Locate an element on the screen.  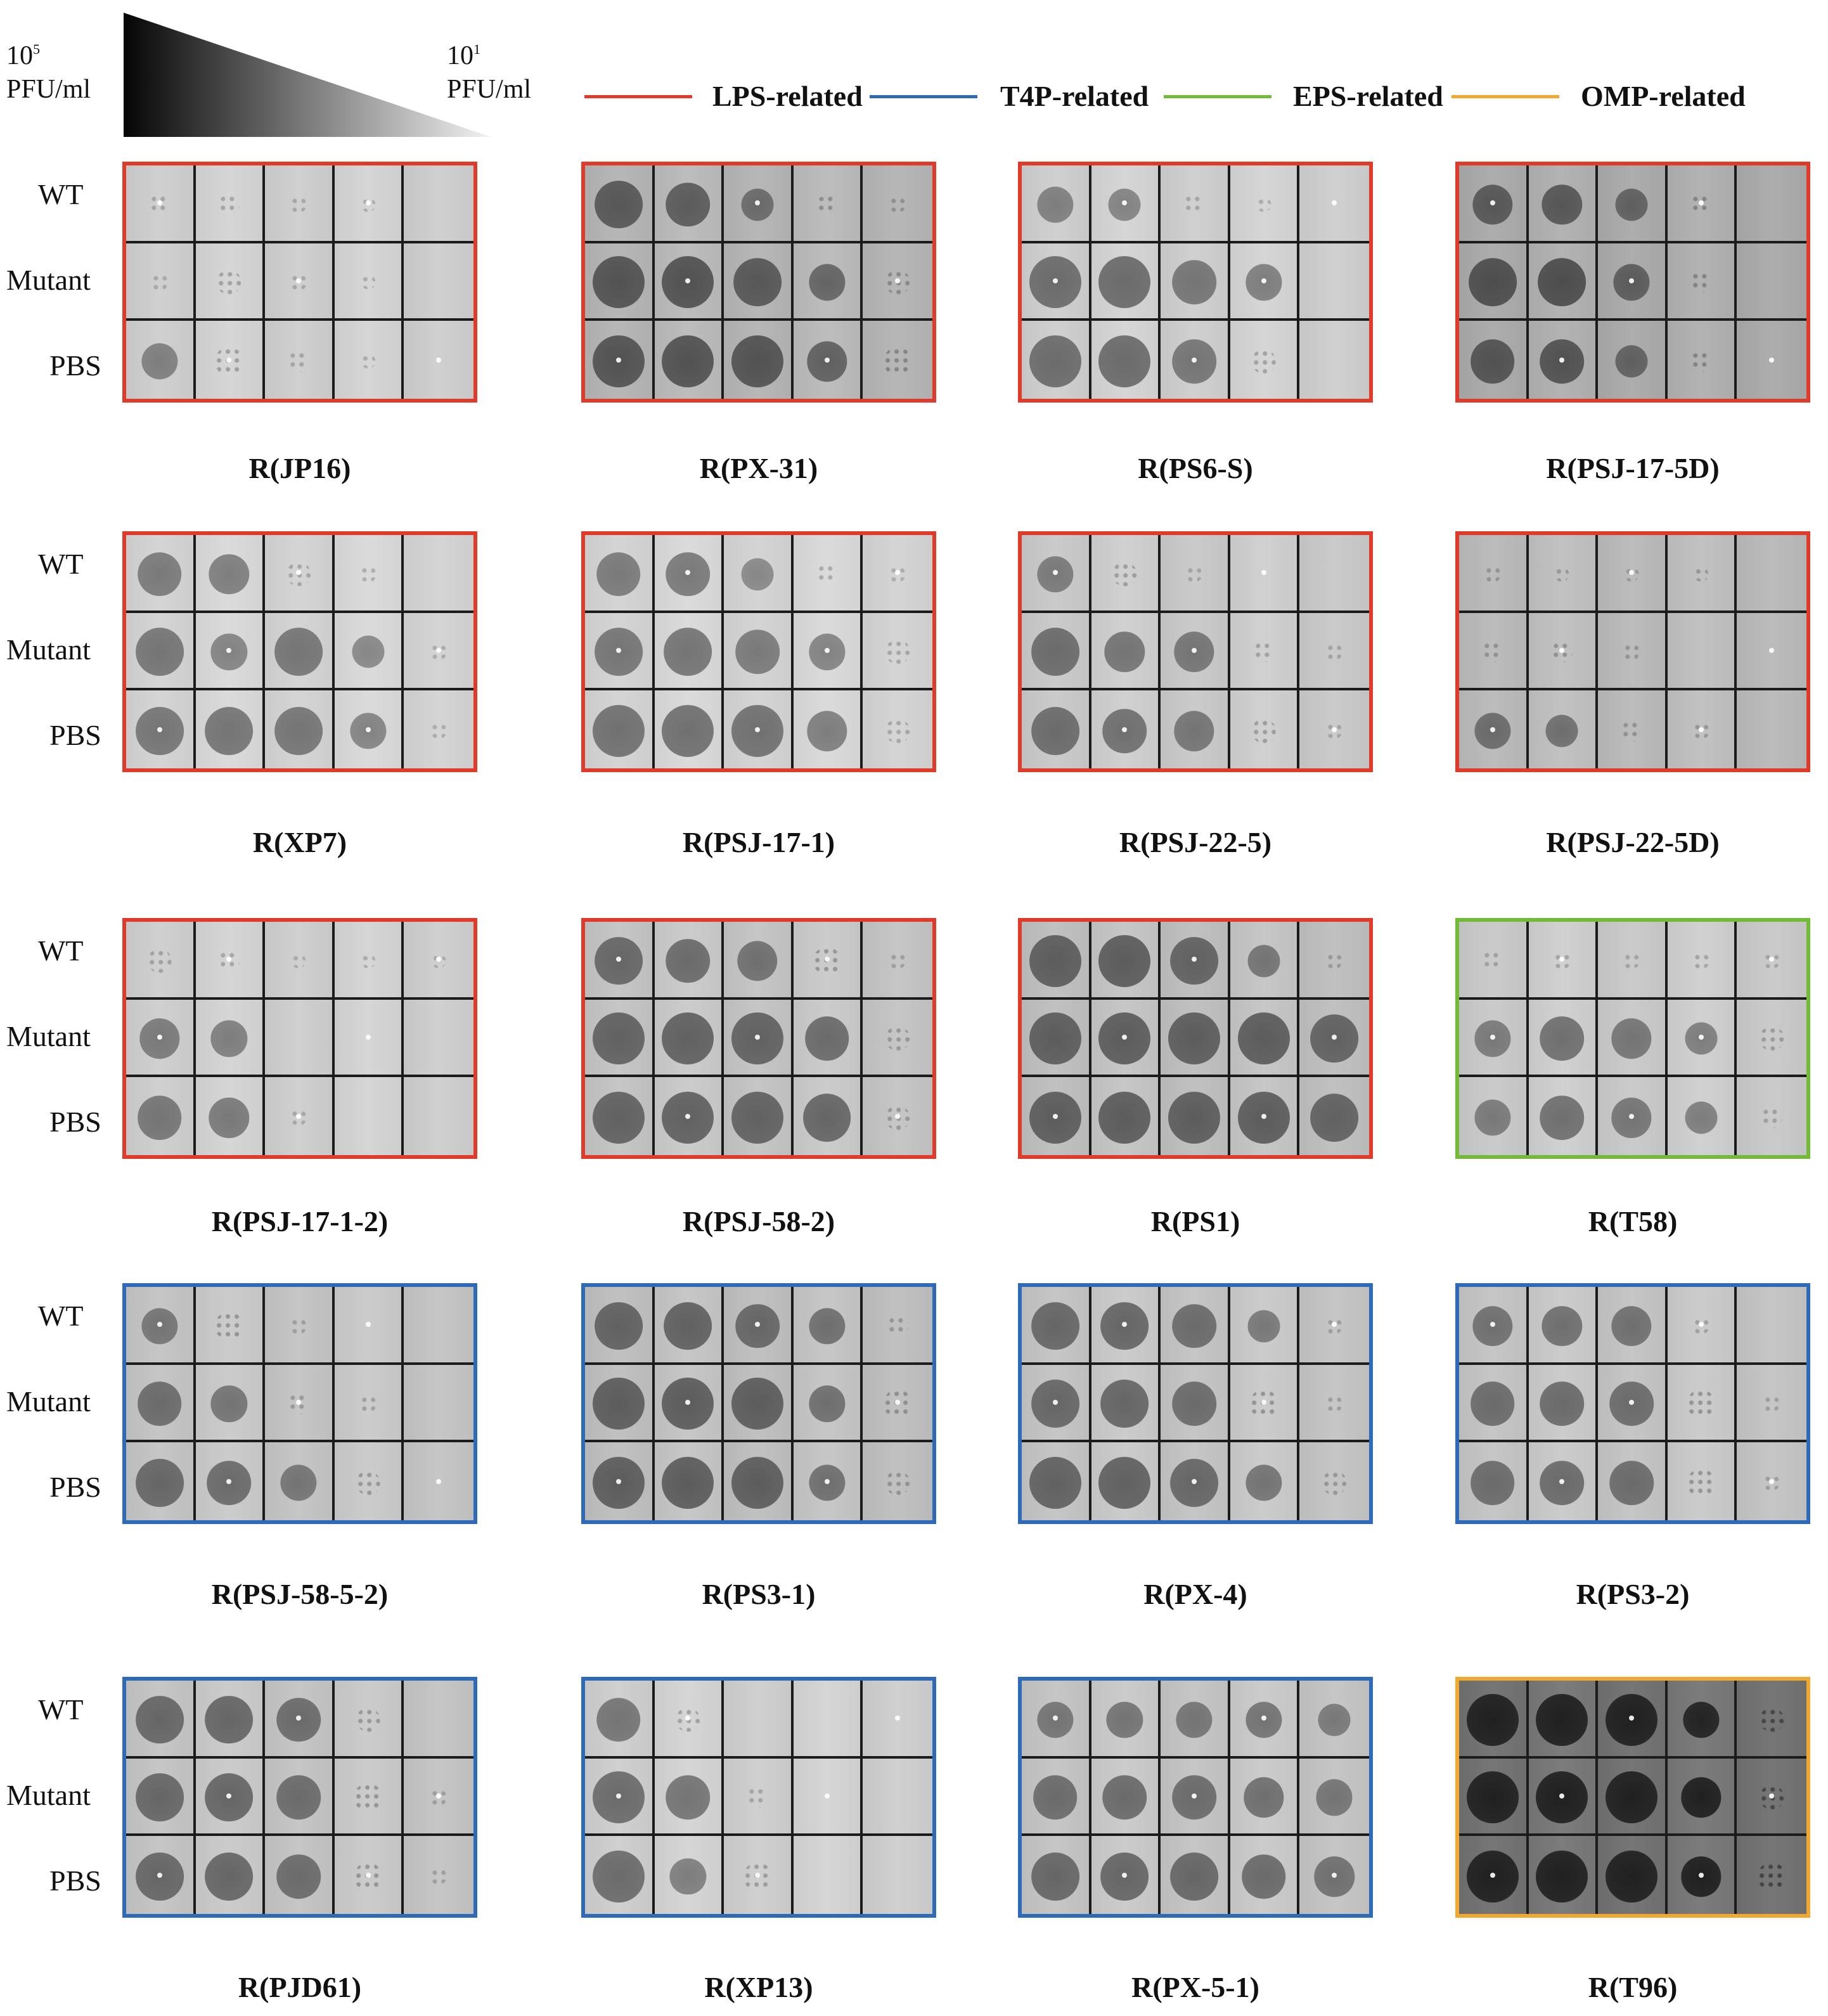
row-label-wt: WT is located at coordinates (61, 1316).